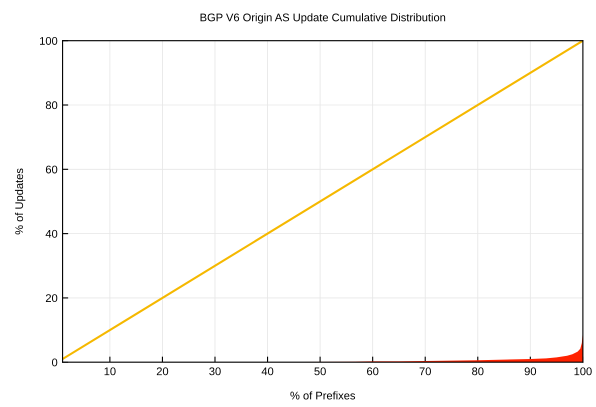 The width and height of the screenshot is (596, 407). What do you see at coordinates (425, 371) in the screenshot?
I see `x-tick-label: 70` at bounding box center [425, 371].